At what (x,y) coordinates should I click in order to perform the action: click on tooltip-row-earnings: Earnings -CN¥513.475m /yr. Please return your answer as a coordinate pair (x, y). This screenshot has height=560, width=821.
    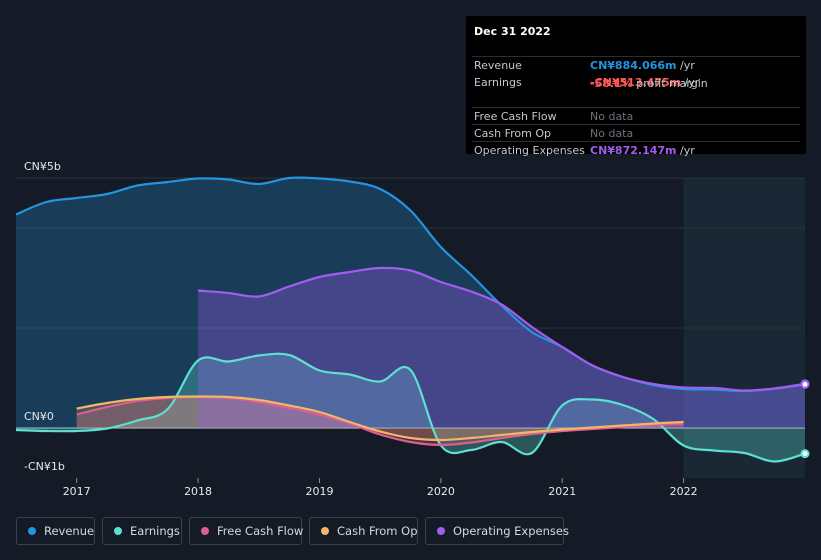
    Looking at the image, I should click on (636, 81).